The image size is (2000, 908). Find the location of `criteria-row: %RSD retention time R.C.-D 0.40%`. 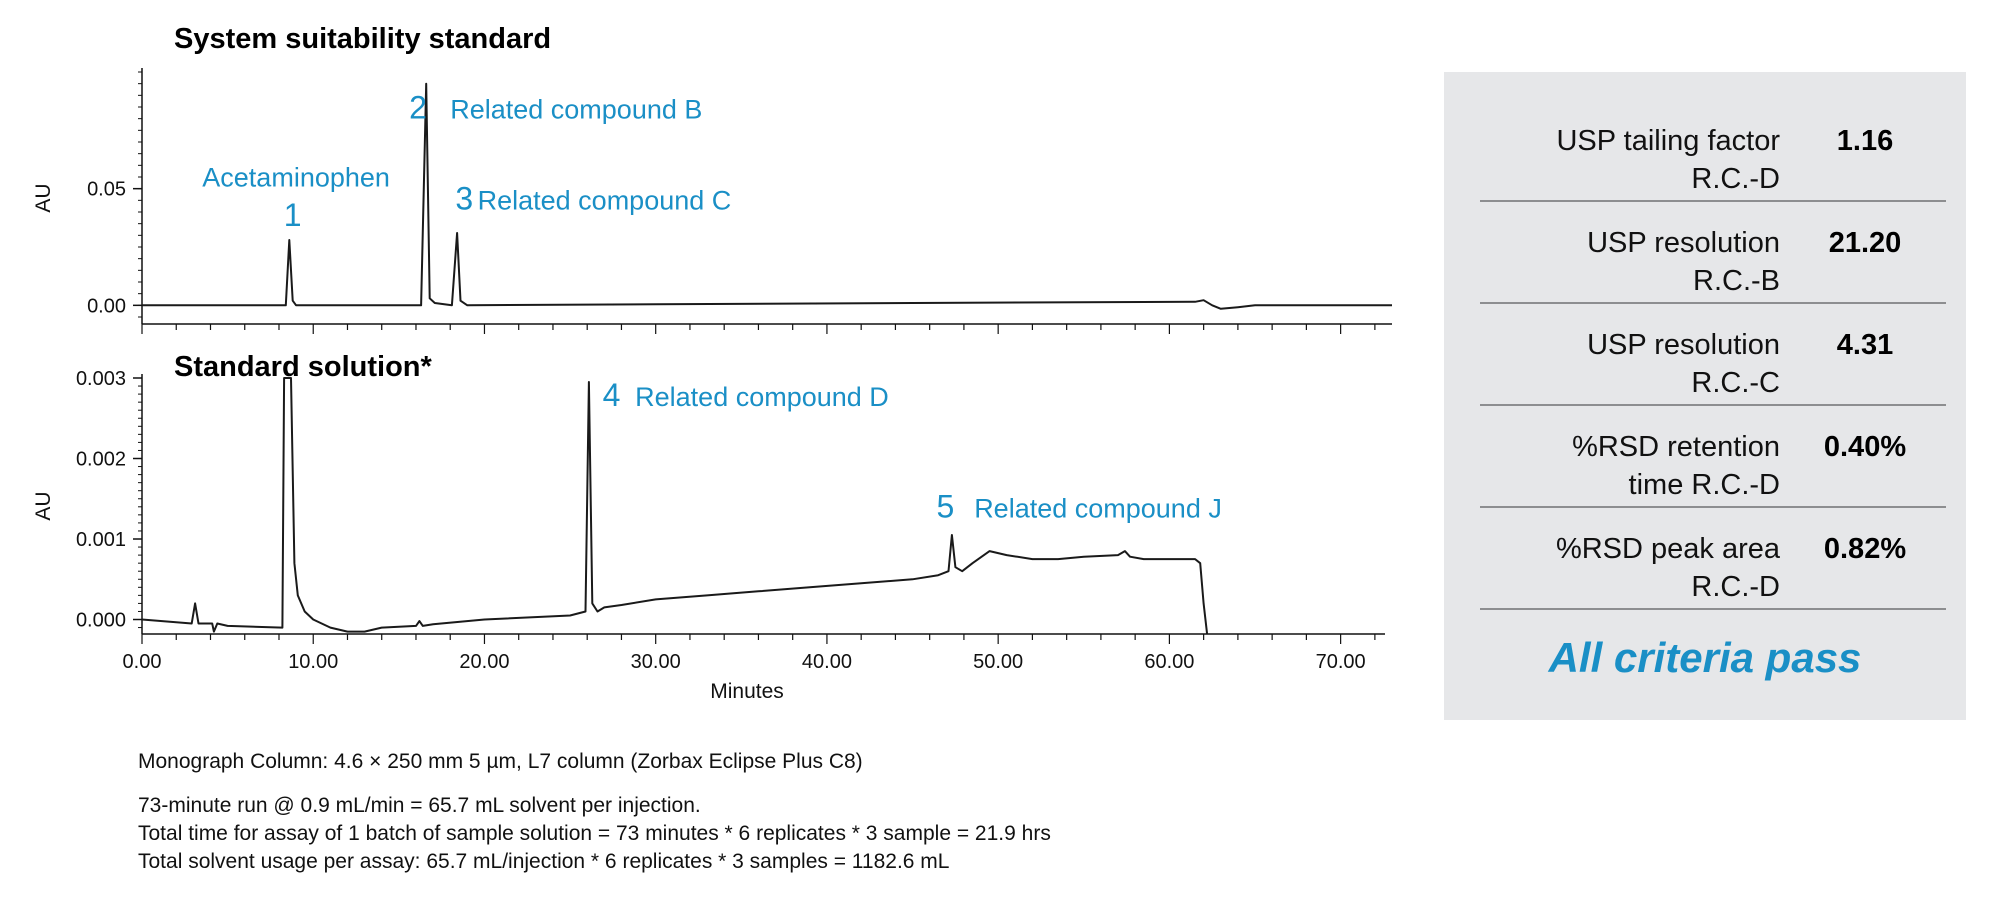

criteria-row: %RSD retention time R.C.-D 0.40% is located at coordinates (1713, 457).